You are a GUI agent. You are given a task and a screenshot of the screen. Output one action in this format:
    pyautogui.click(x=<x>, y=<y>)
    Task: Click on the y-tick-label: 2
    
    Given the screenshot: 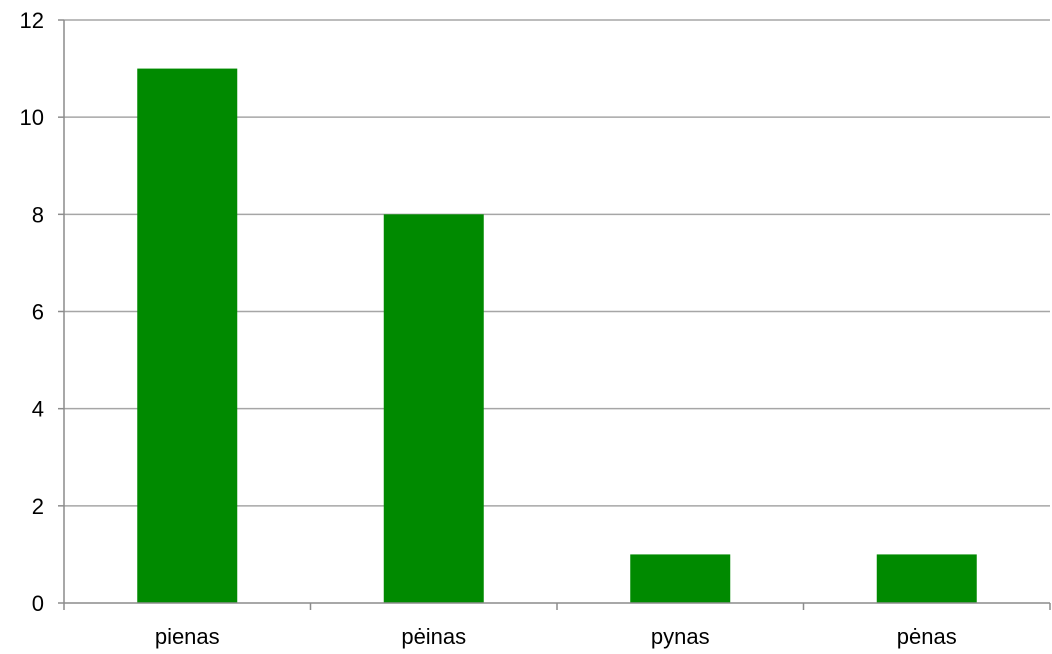 What is the action you would take?
    pyautogui.click(x=38, y=506)
    